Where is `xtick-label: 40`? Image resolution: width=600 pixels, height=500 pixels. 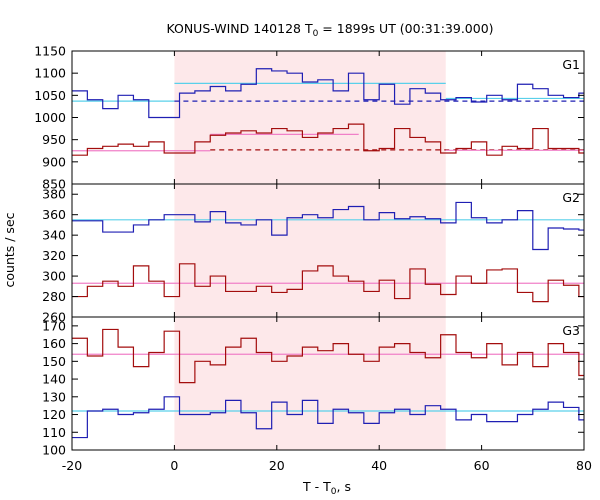 xtick-label: 40 is located at coordinates (379, 465).